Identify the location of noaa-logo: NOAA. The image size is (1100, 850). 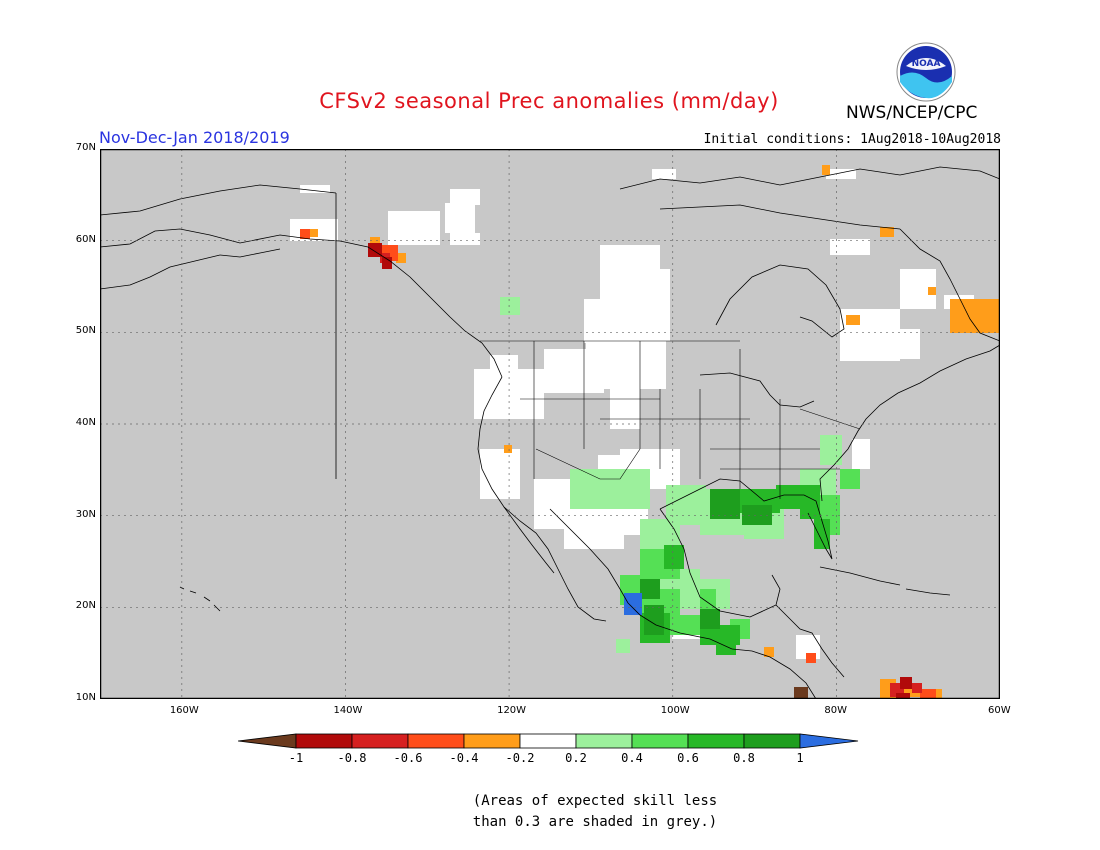
(926, 72).